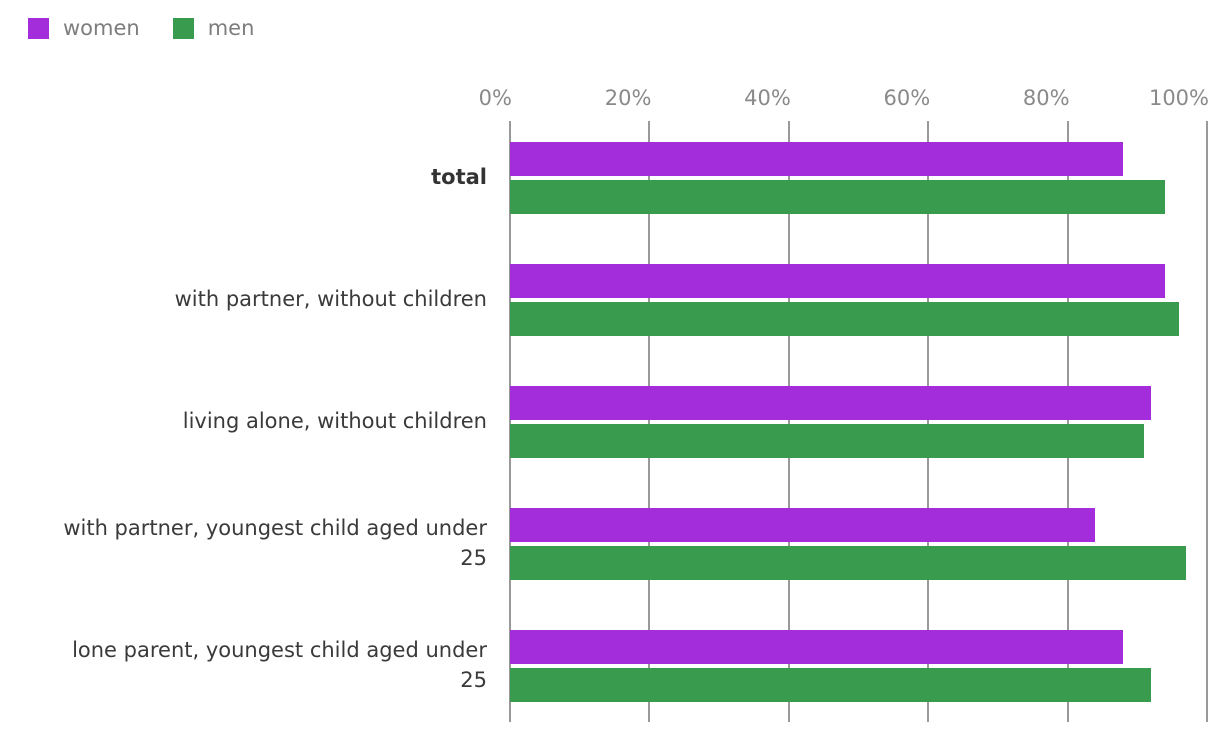  What do you see at coordinates (767, 98) in the screenshot?
I see `x-axis-tick-label: 40%` at bounding box center [767, 98].